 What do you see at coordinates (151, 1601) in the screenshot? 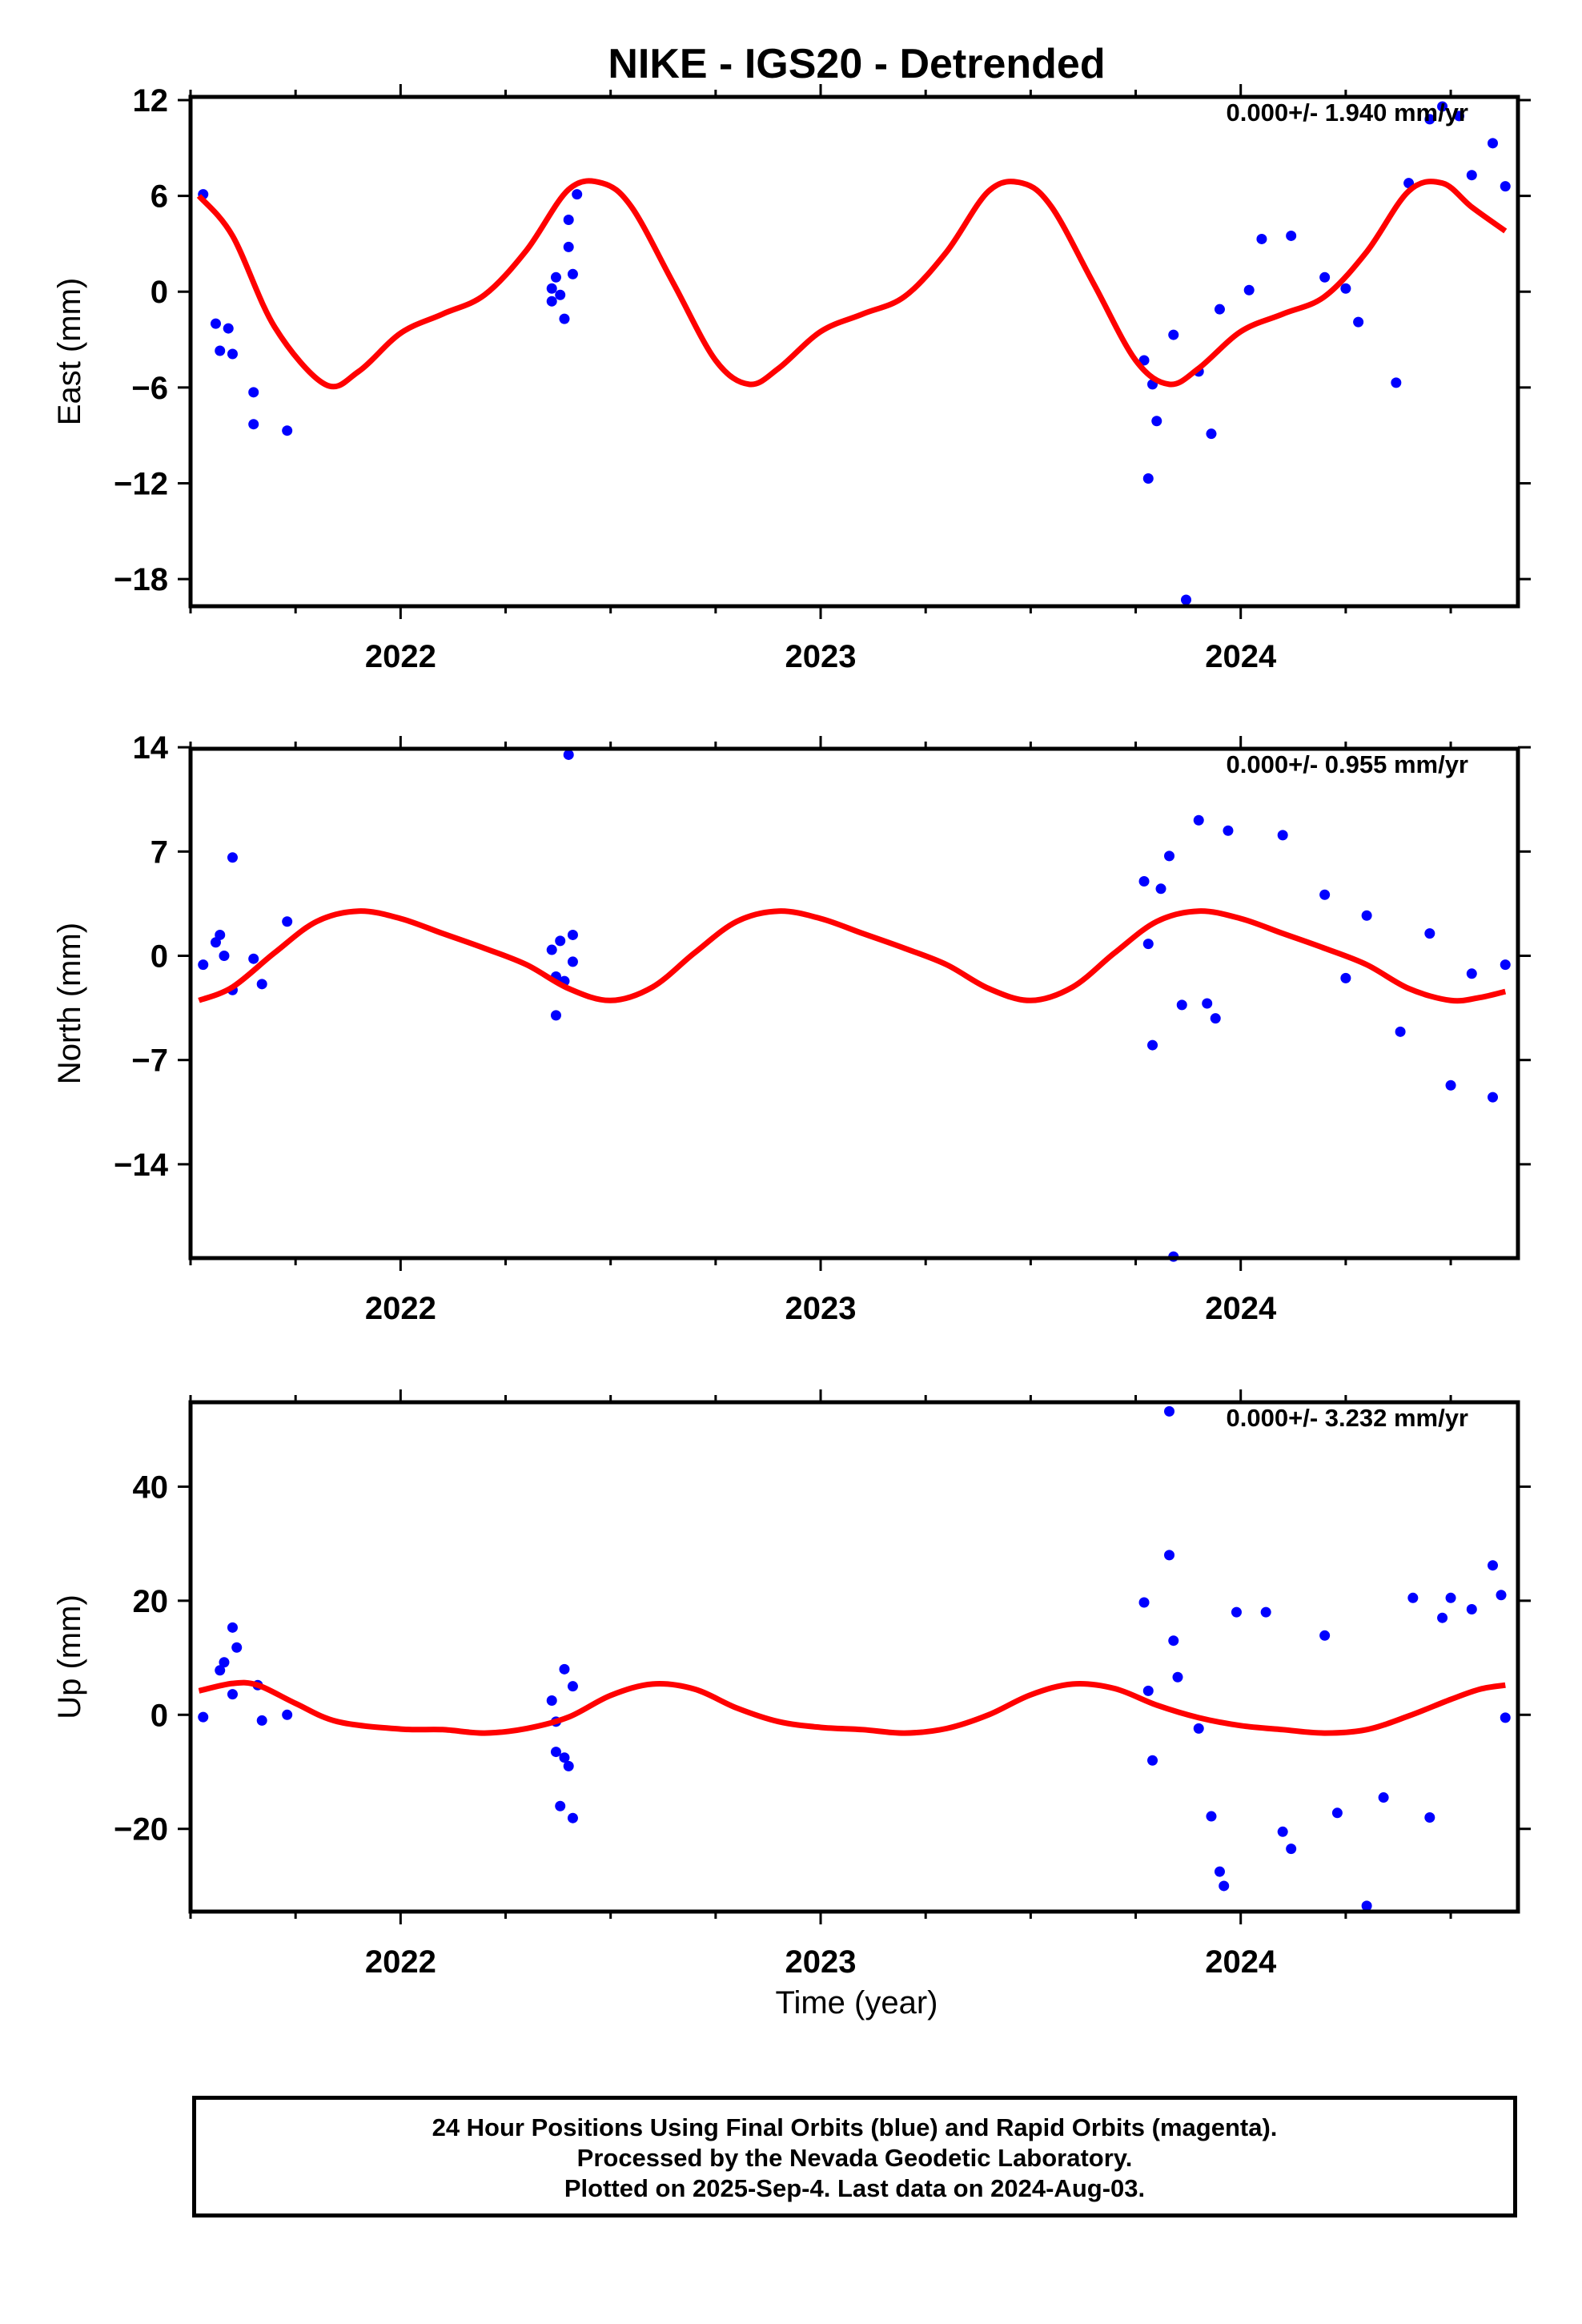
I see `y-tick-label: 20` at bounding box center [151, 1601].